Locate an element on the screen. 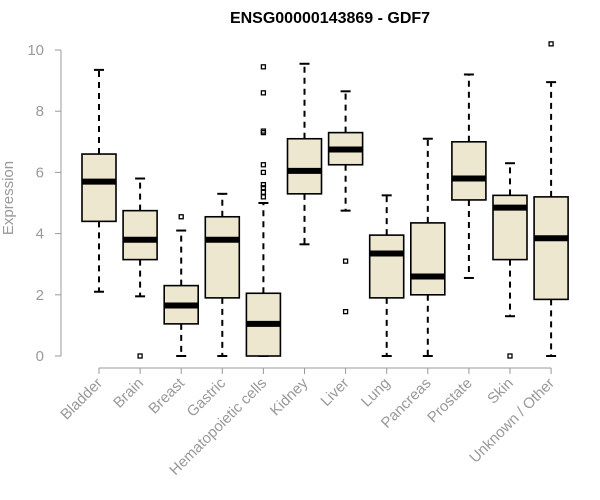  x-tick-label: Kidney is located at coordinates (289, 396).